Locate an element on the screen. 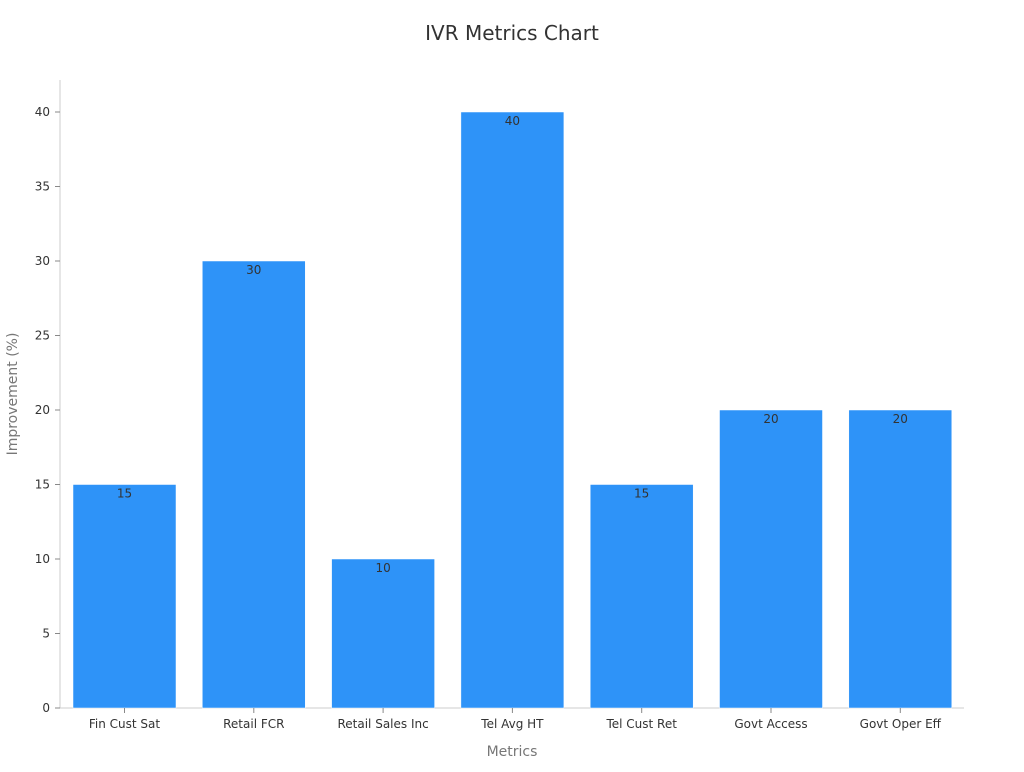 Image resolution: width=1024 pixels, height=772 pixels. bar-value-label: 40 is located at coordinates (512, 121).